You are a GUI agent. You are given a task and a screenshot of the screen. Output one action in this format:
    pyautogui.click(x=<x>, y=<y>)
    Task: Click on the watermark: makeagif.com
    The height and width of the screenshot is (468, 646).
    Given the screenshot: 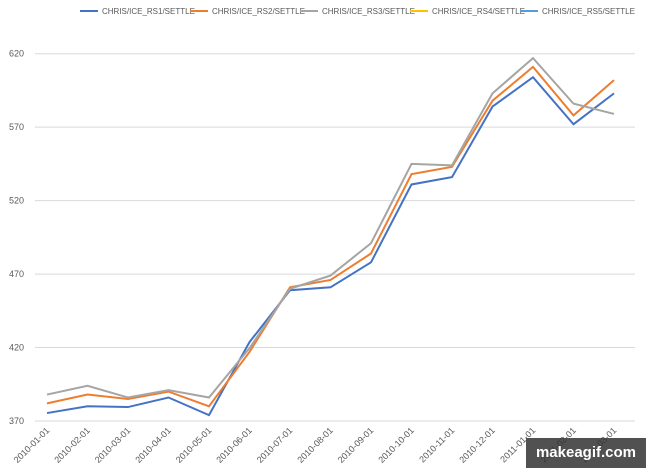 What is the action you would take?
    pyautogui.click(x=586, y=452)
    